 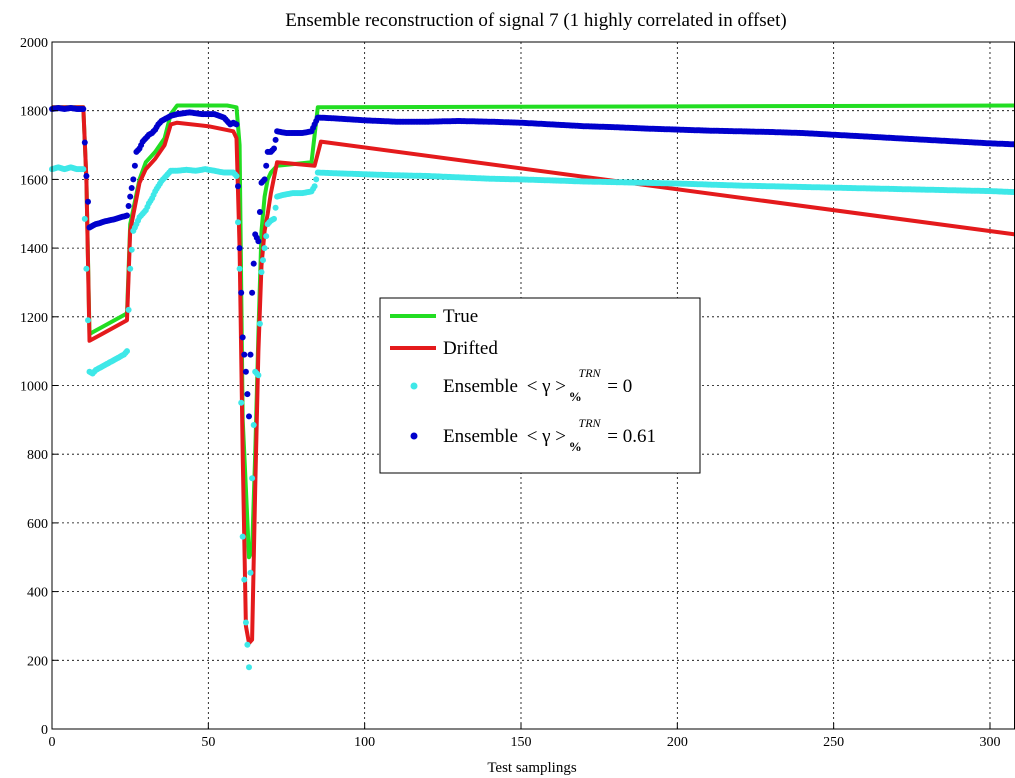 I want to click on x-axis-label: Test samplings, so click(x=532, y=768).